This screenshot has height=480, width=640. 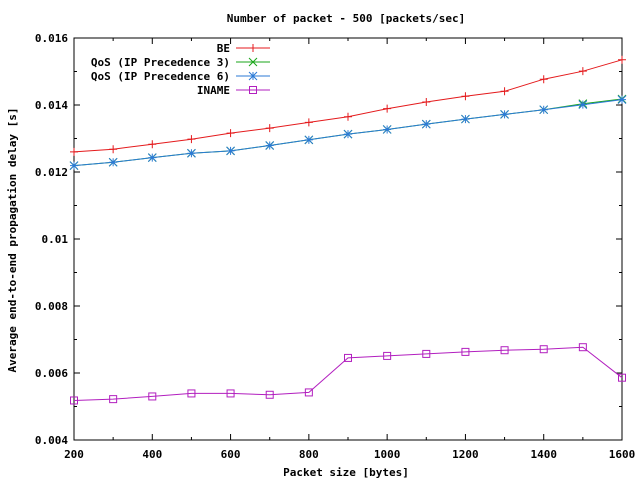 I want to click on y-tick-label: 0.012, so click(x=51, y=172).